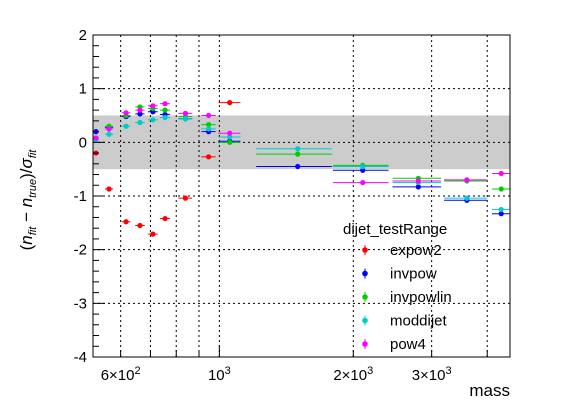  Describe the element at coordinates (80, 303) in the screenshot. I see `y-tick-label: -3` at that location.